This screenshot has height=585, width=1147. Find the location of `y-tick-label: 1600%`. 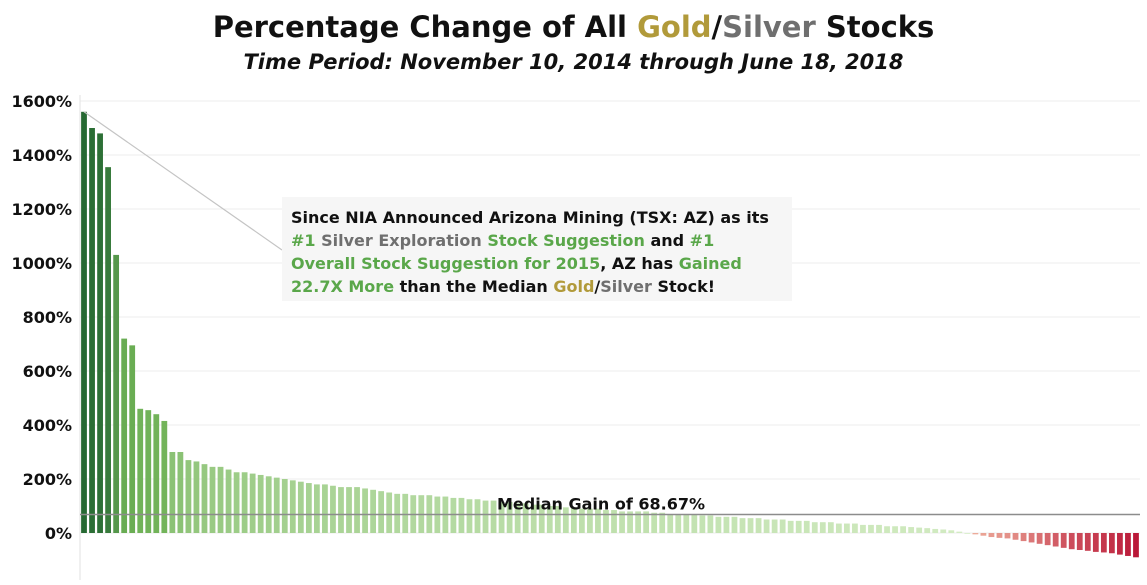

y-tick-label: 1600% is located at coordinates (41, 101).